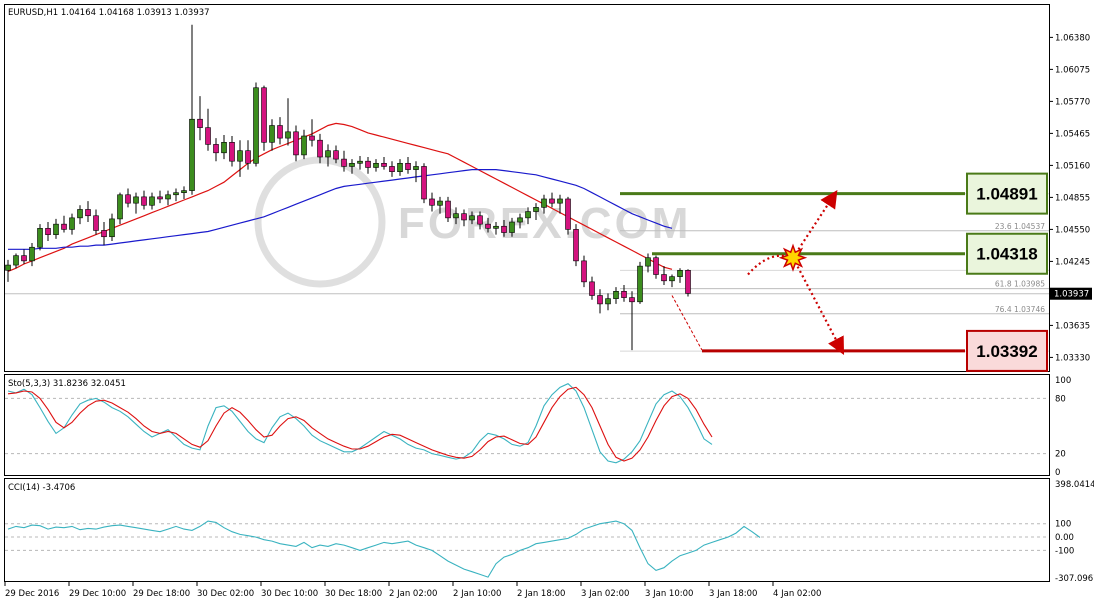 This screenshot has width=1094, height=605. What do you see at coordinates (1072, 230) in the screenshot?
I see `y-tick-label: 1.04550` at bounding box center [1072, 230].